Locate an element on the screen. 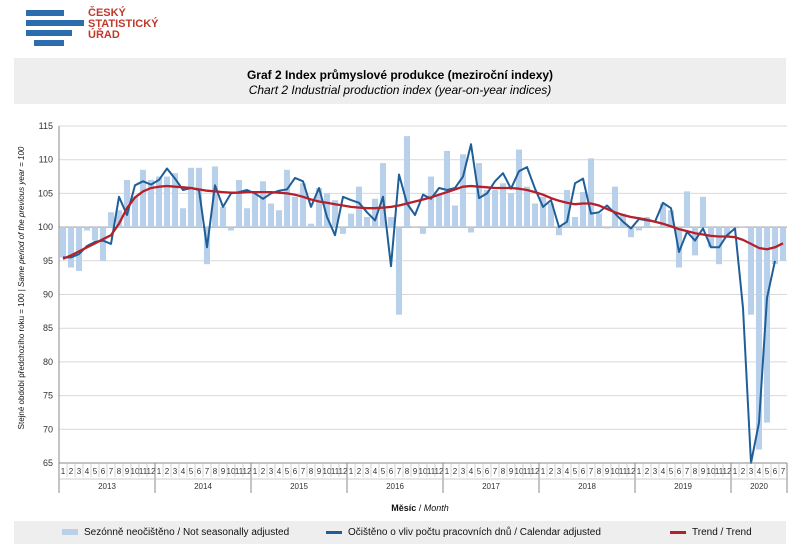 This screenshot has height=544, width=800. logo-line-2: STATISTICKÝ is located at coordinates (123, 24).